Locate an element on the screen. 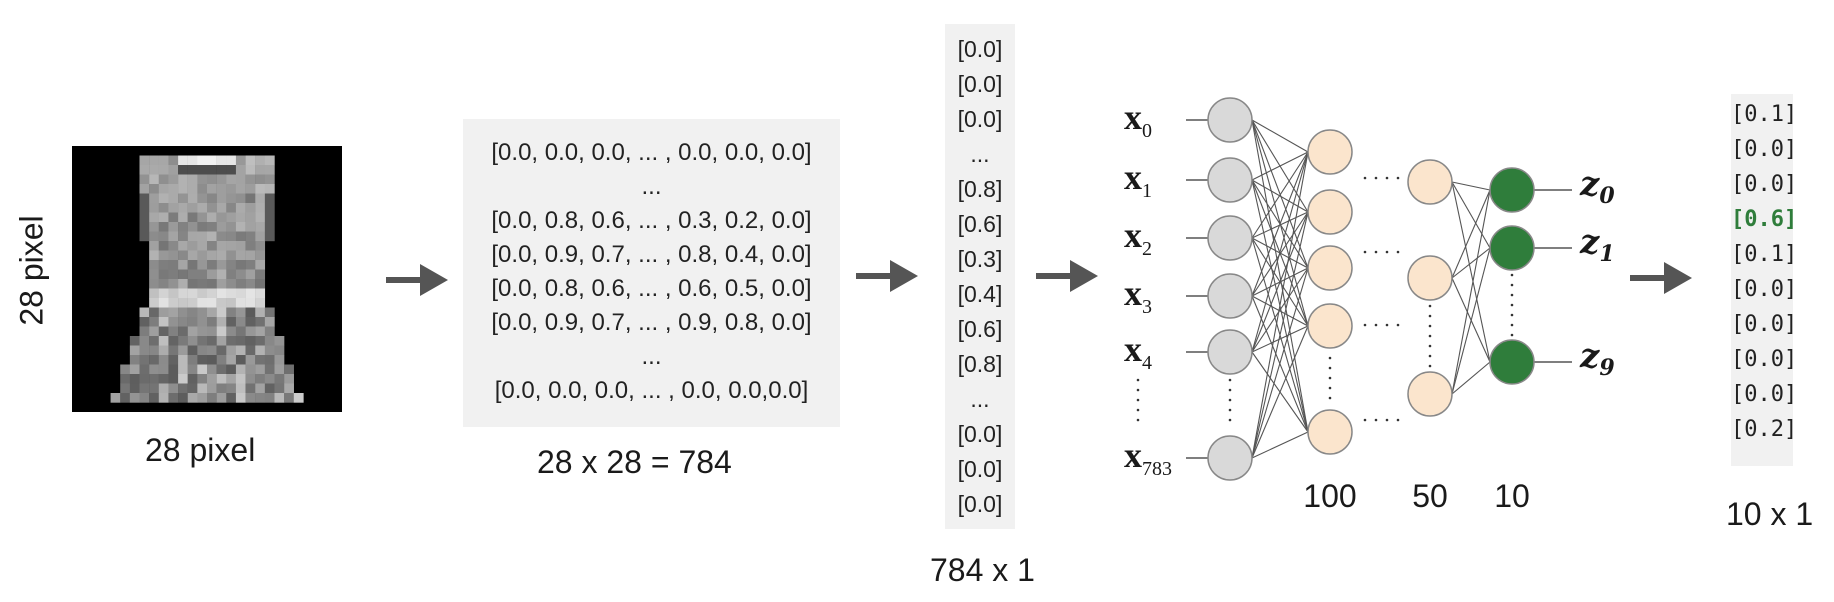 This screenshot has height=602, width=1834. matrix-caption: 28 x 28 = 784 is located at coordinates (634, 462).